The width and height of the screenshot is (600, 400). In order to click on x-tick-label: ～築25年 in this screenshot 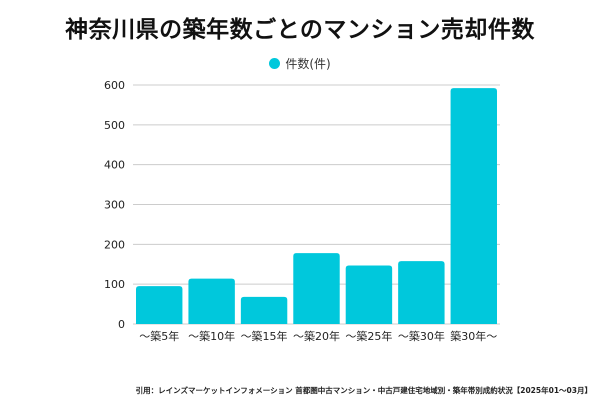, I will do `click(368, 336)`.